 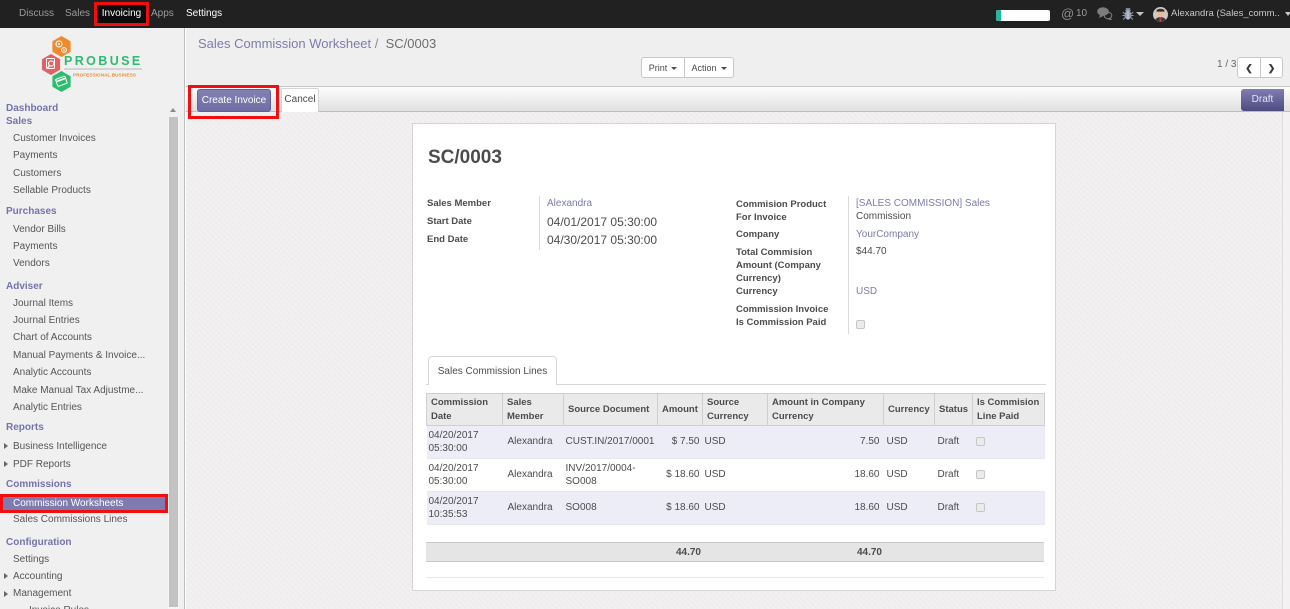 What do you see at coordinates (104, 75) in the screenshot?
I see `svg-text: PROFESSIONAL BUSINESS` at bounding box center [104, 75].